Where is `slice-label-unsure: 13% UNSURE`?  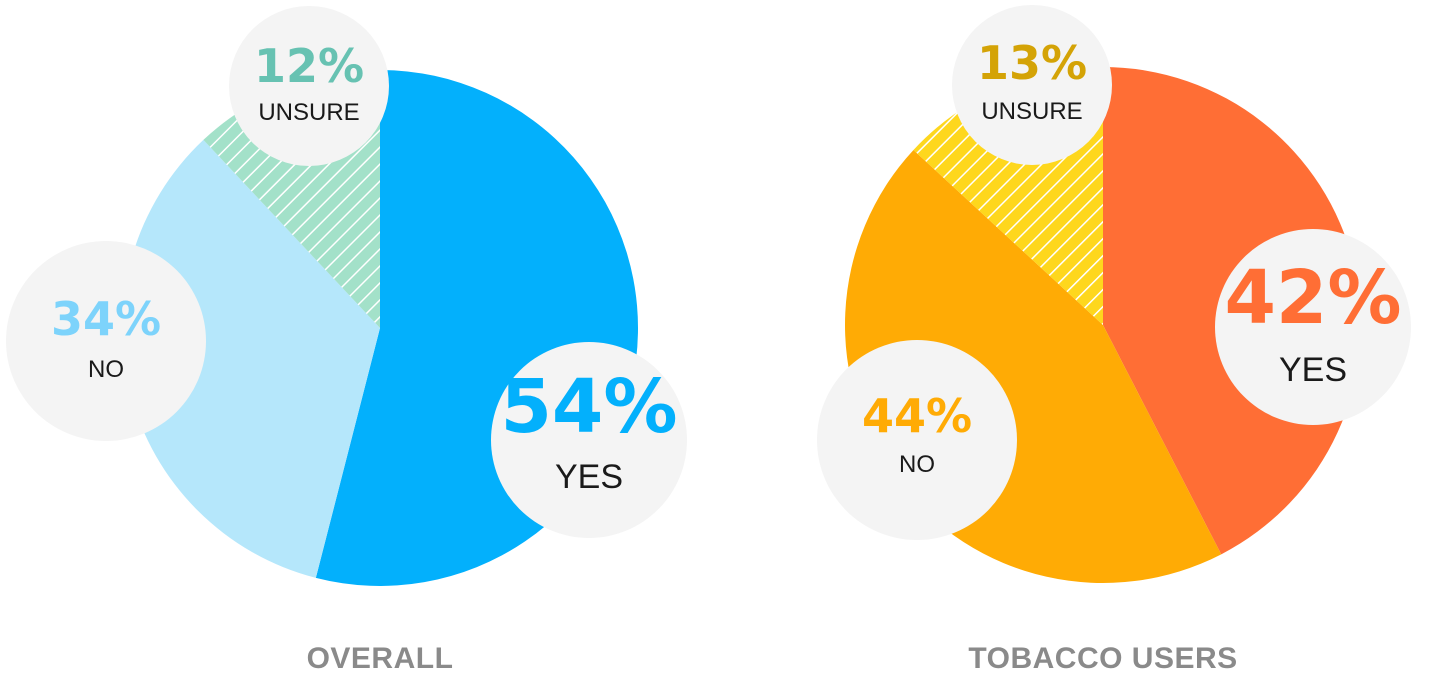 slice-label-unsure: 13% UNSURE is located at coordinates (1032, 85).